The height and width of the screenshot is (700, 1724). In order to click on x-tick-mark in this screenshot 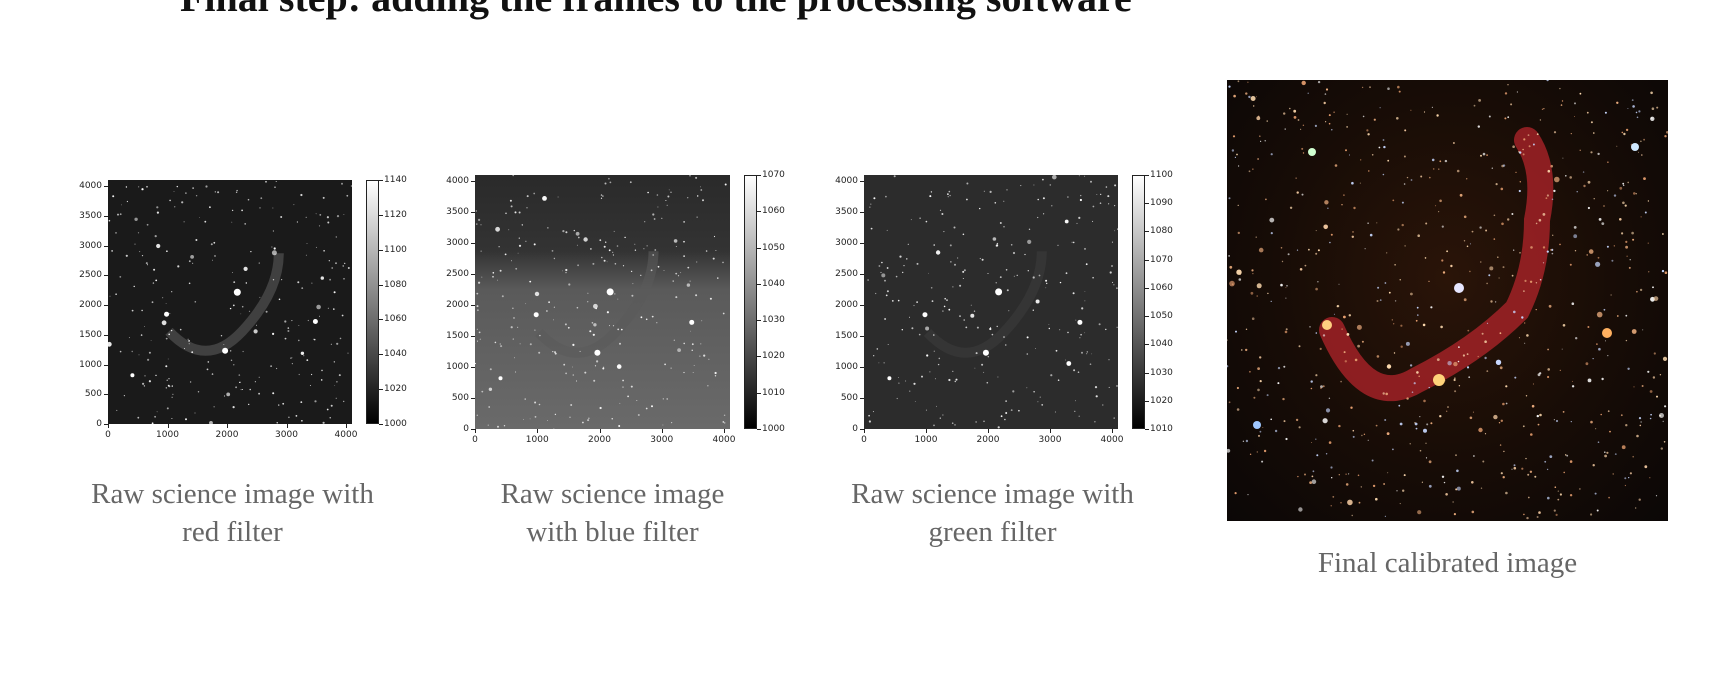, I will do `click(600, 431)`.